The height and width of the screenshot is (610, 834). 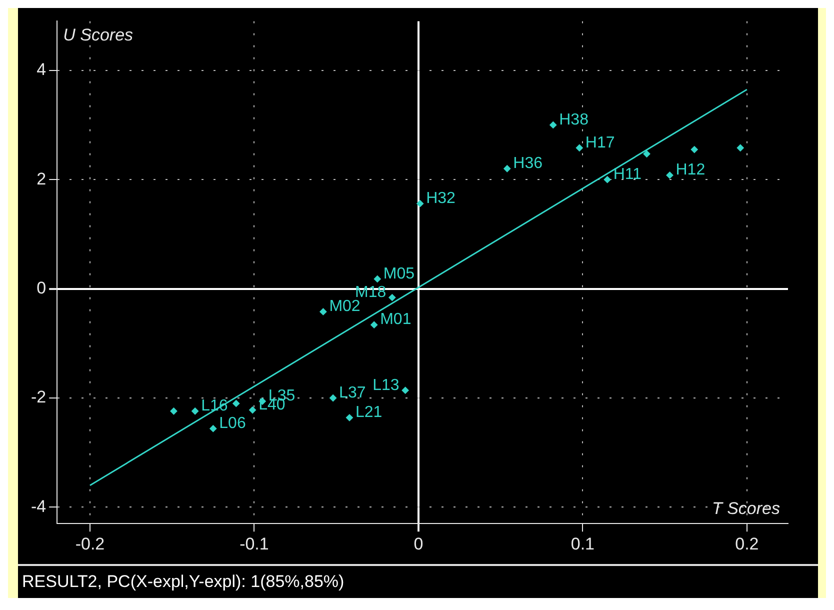 I want to click on y-tick-label: 4, so click(x=41, y=70).